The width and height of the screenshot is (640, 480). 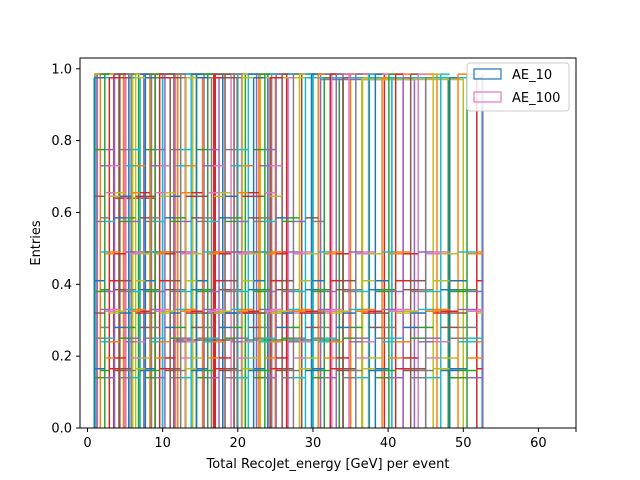 I want to click on legend-label-ae100: AE_100, so click(x=536, y=98).